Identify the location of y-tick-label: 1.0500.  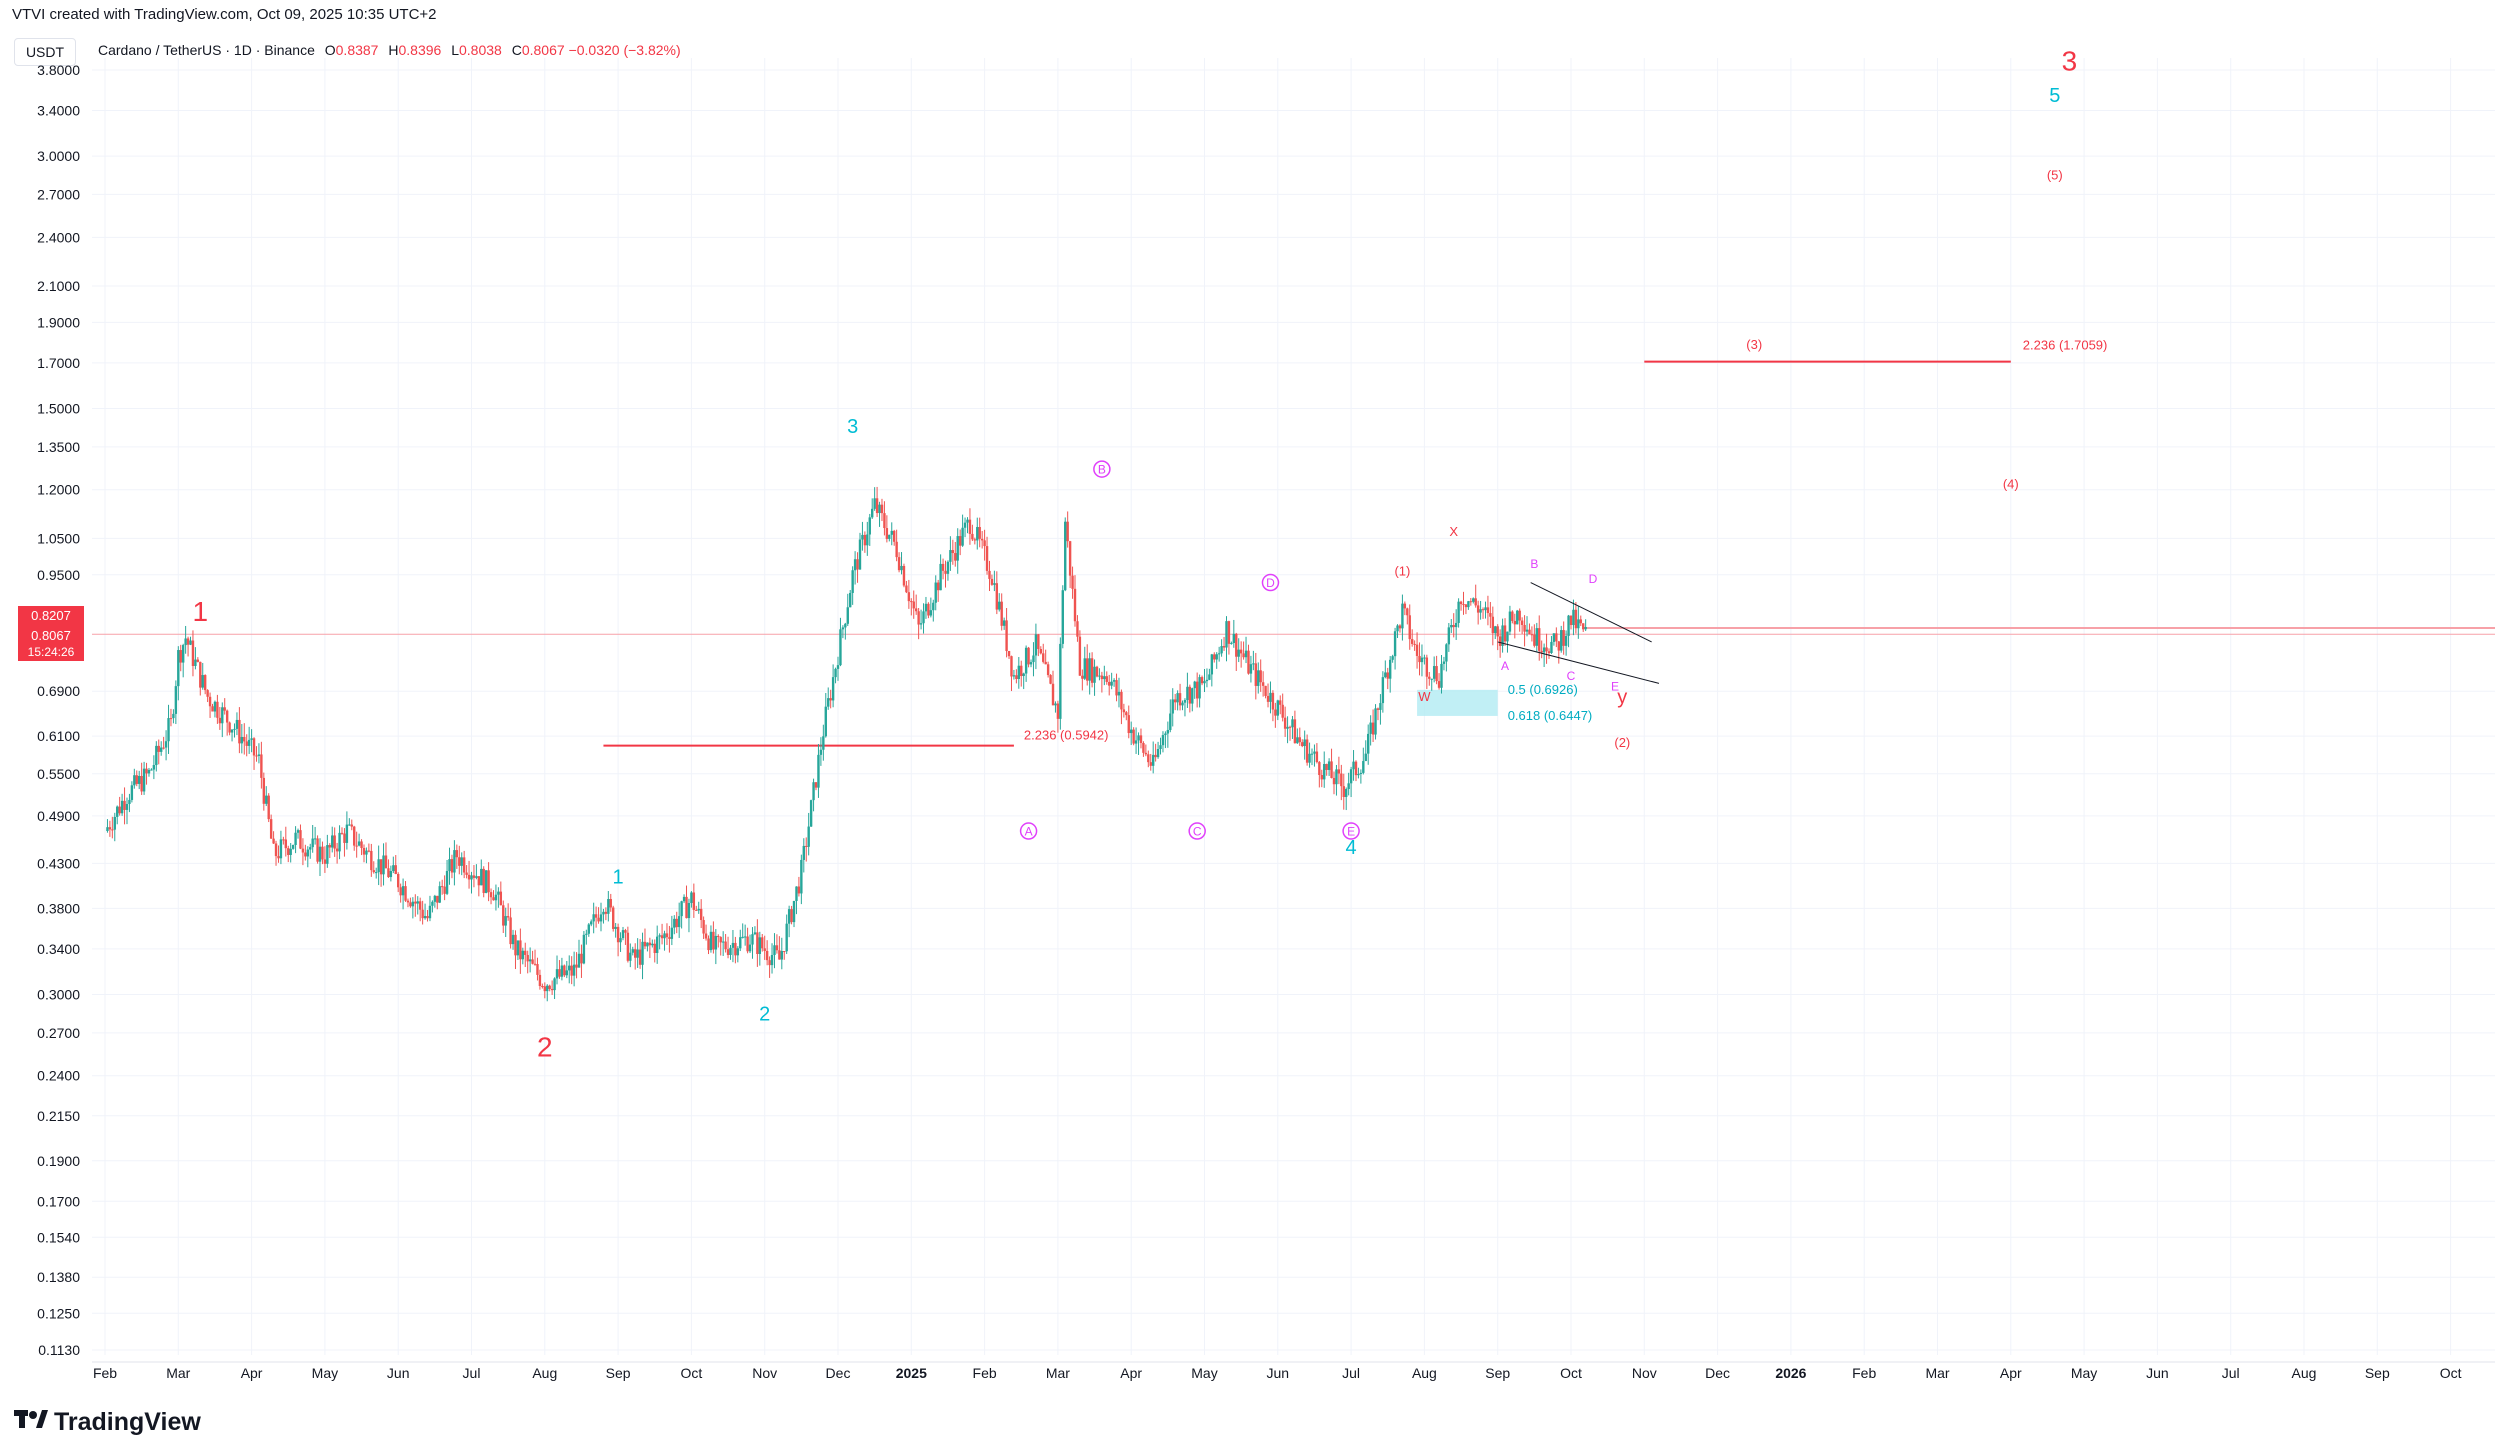
(58, 538).